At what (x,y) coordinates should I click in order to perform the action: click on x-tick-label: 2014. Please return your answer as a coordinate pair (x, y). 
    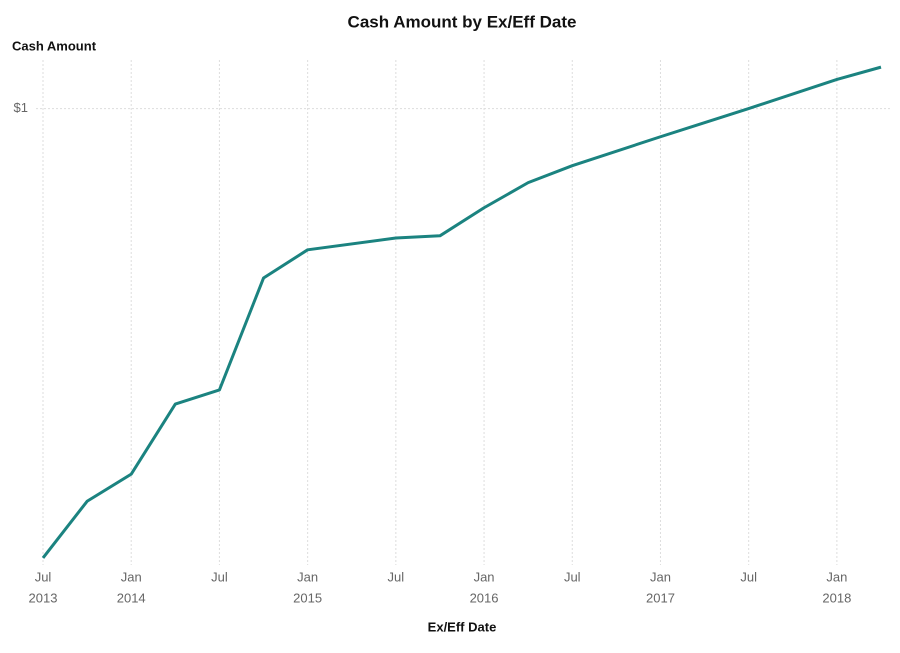
    Looking at the image, I should click on (131, 597).